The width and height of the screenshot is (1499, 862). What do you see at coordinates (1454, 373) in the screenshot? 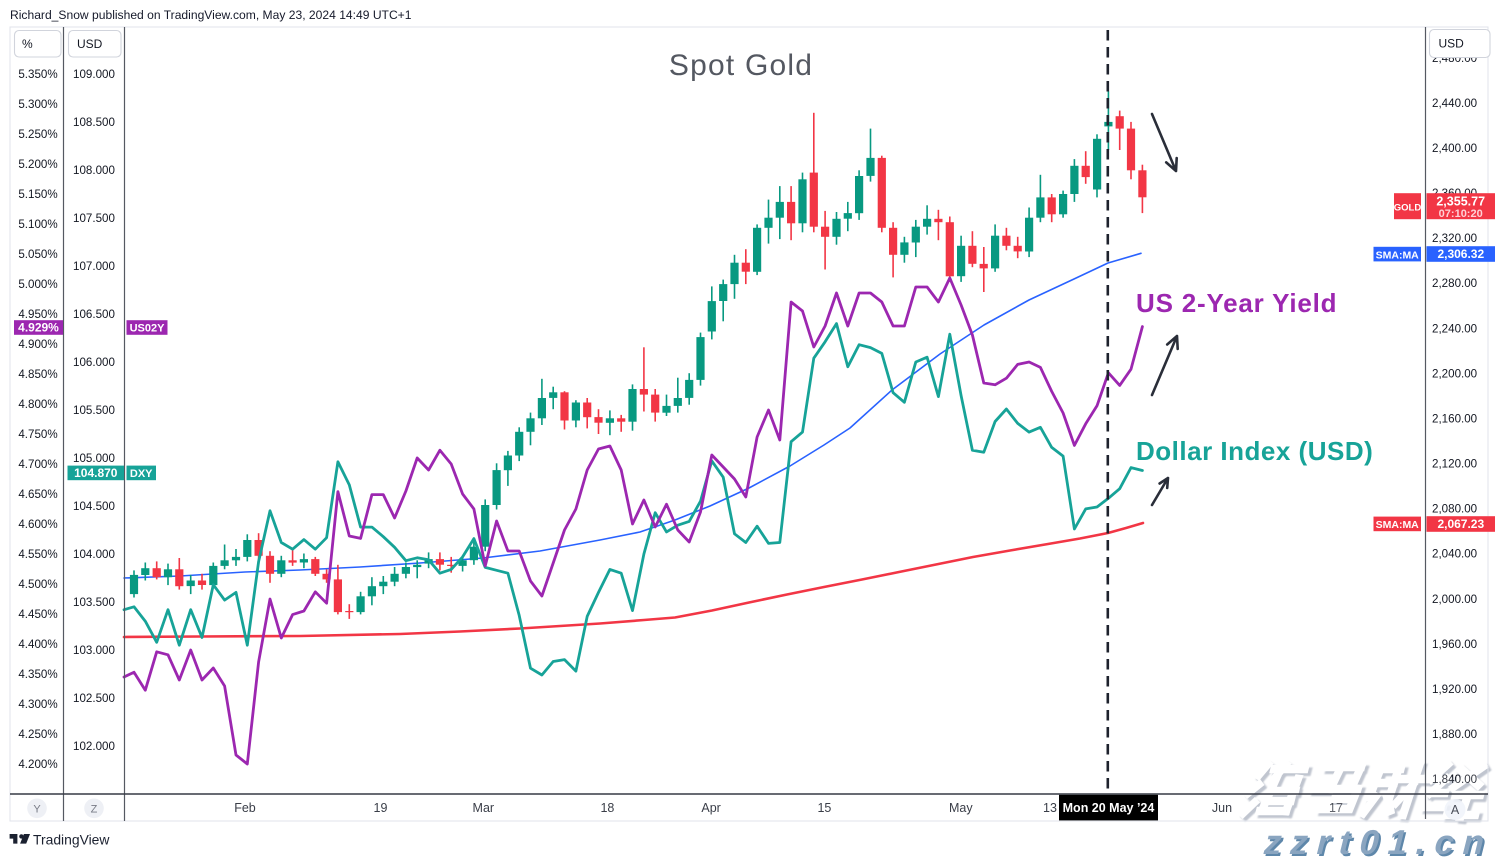
I see `svg-text: 2,200.00` at bounding box center [1454, 373].